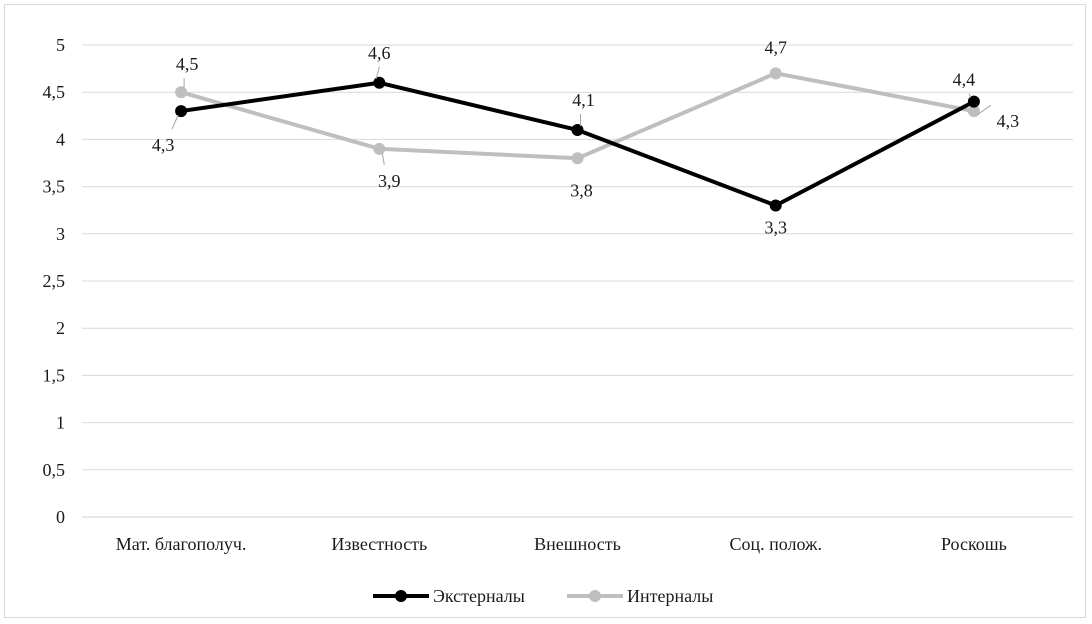  What do you see at coordinates (54, 375) in the screenshot?
I see `y-tick-label: 1,5` at bounding box center [54, 375].